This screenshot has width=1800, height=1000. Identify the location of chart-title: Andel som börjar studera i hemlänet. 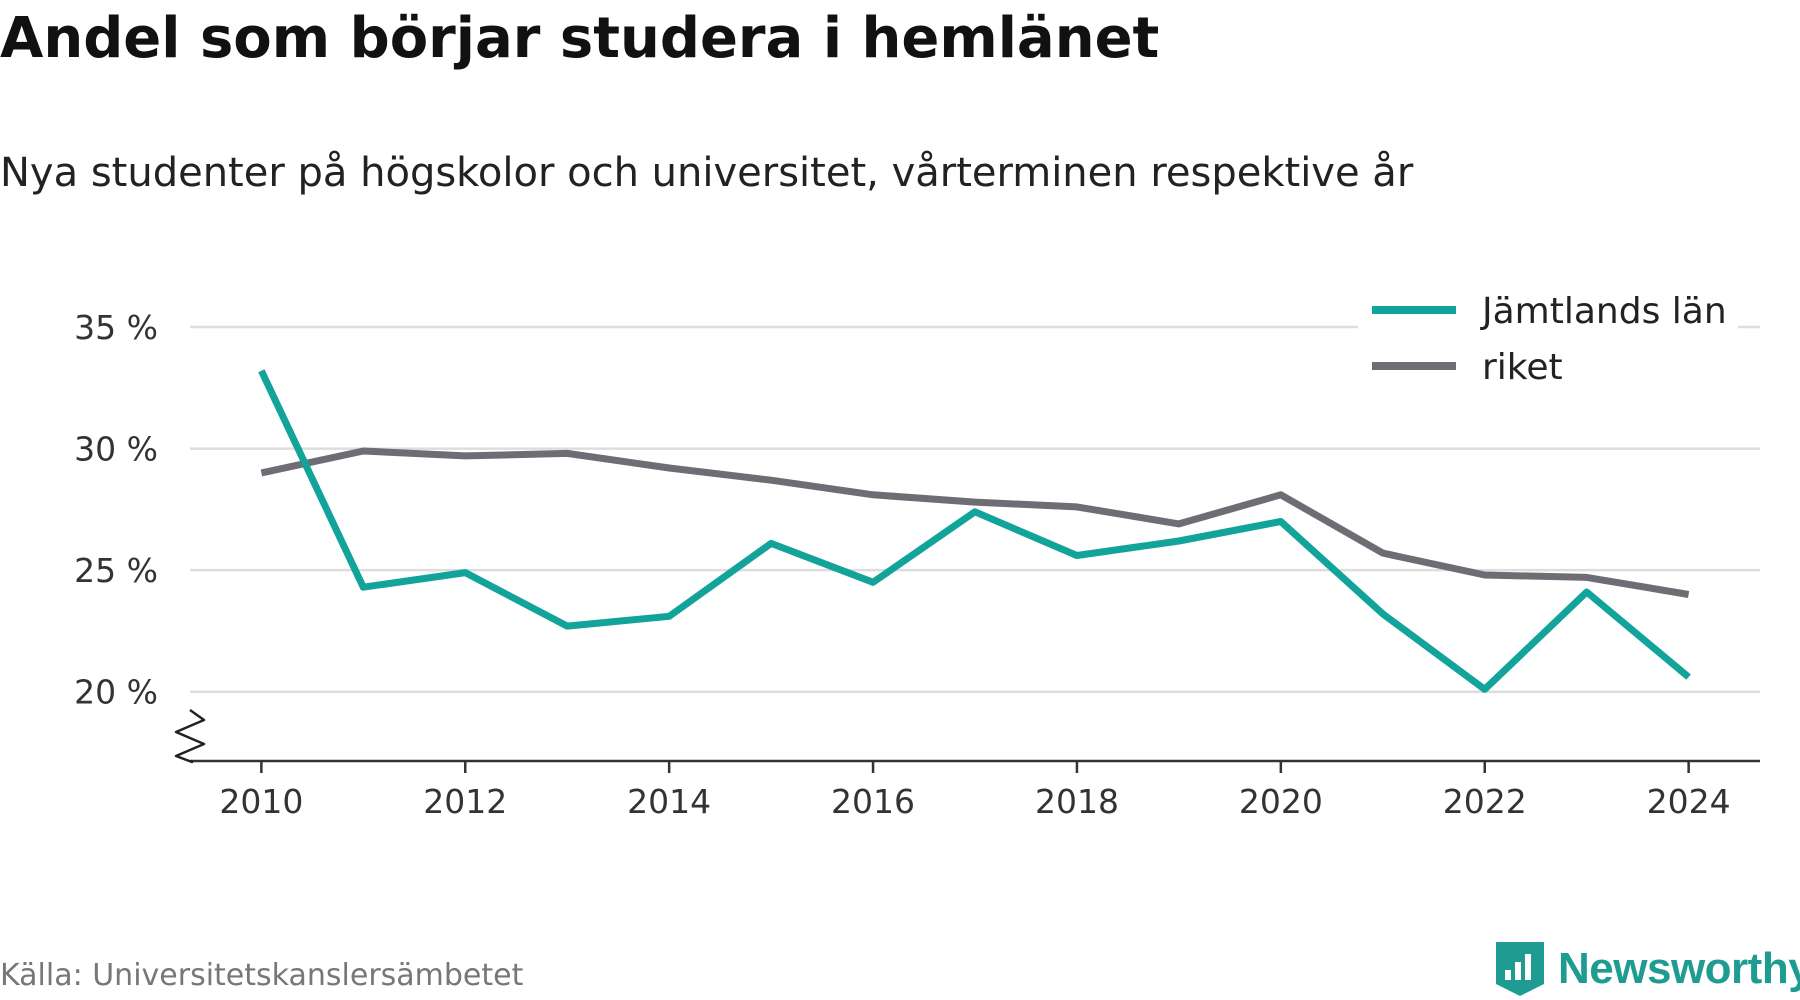
(580, 38).